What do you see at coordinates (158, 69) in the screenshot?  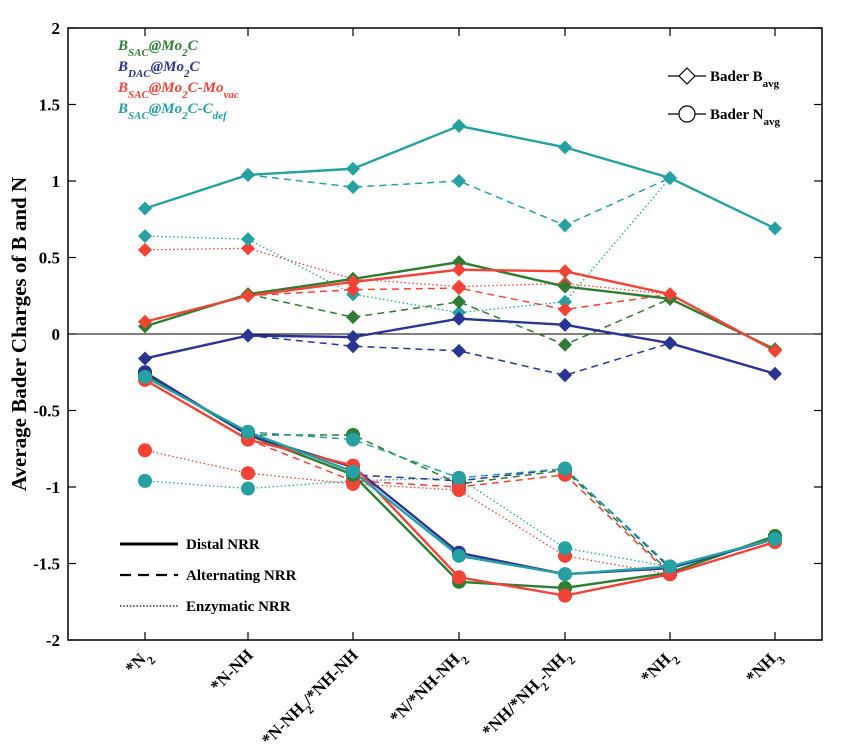 I see `legend-catalyst-dac: BDAC@Mo2C` at bounding box center [158, 69].